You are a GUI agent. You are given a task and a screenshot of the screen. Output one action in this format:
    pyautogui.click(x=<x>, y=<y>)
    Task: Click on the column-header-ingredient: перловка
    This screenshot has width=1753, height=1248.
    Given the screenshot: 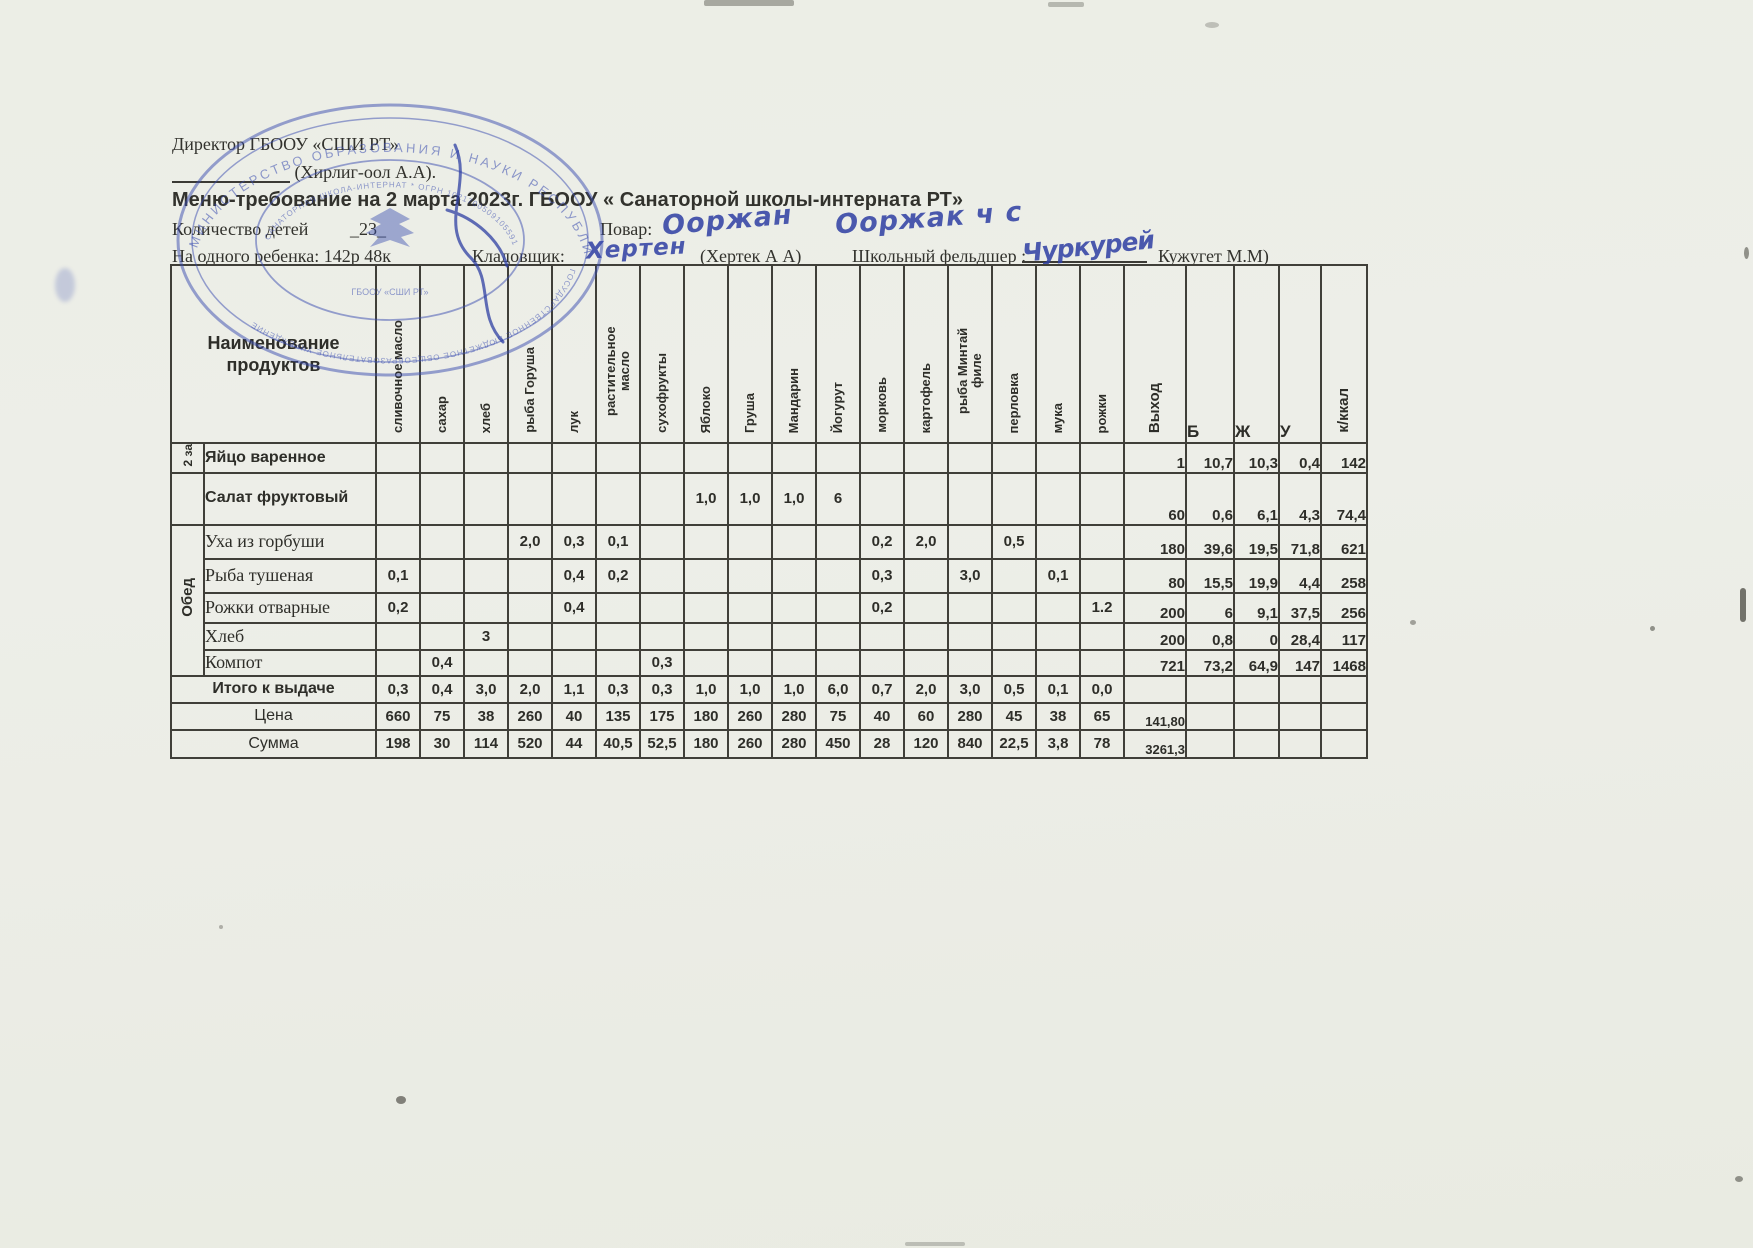 What is the action you would take?
    pyautogui.click(x=1014, y=354)
    